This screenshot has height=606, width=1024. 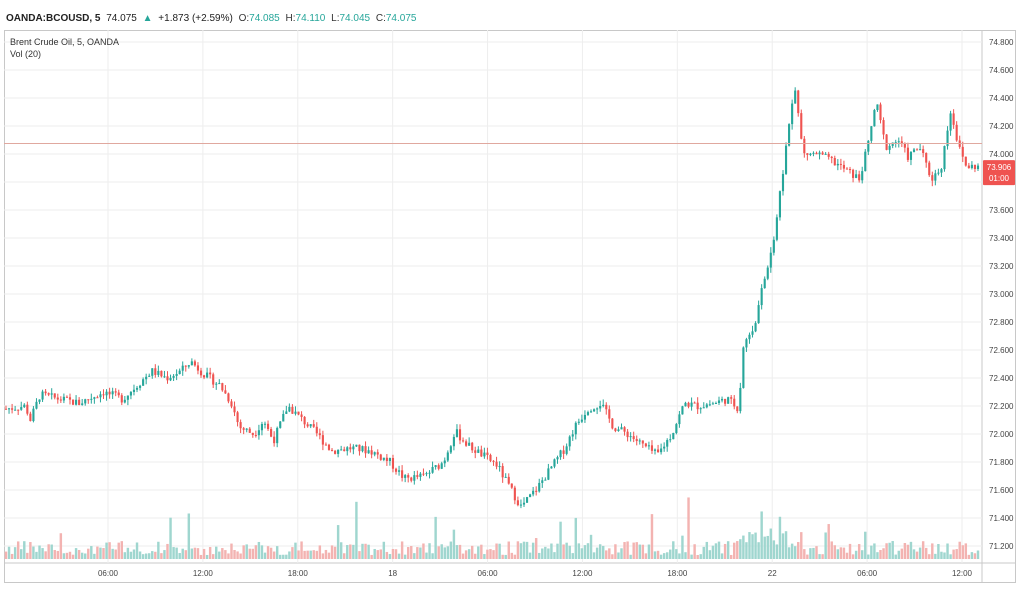 I want to click on x-tick-label: 06:00, so click(x=867, y=573).